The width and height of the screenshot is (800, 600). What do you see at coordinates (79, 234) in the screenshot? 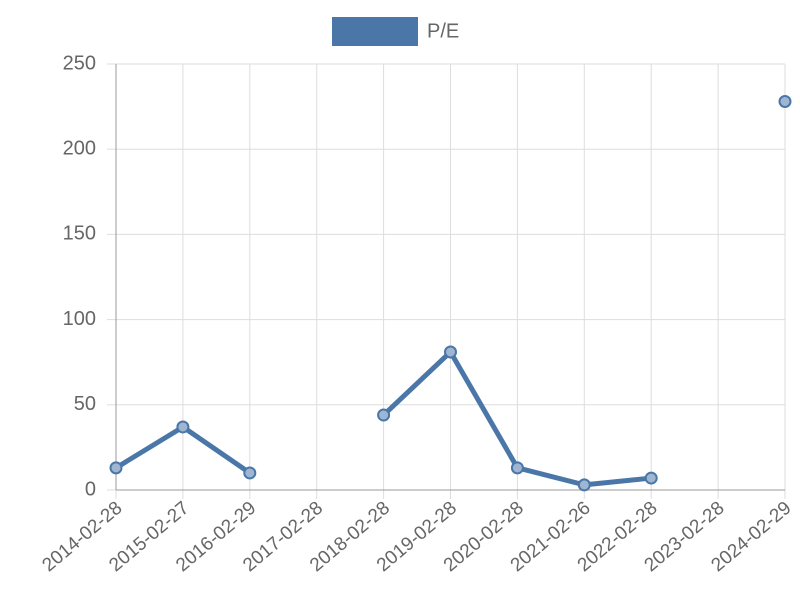
I see `y-tick-label: 150` at bounding box center [79, 234].